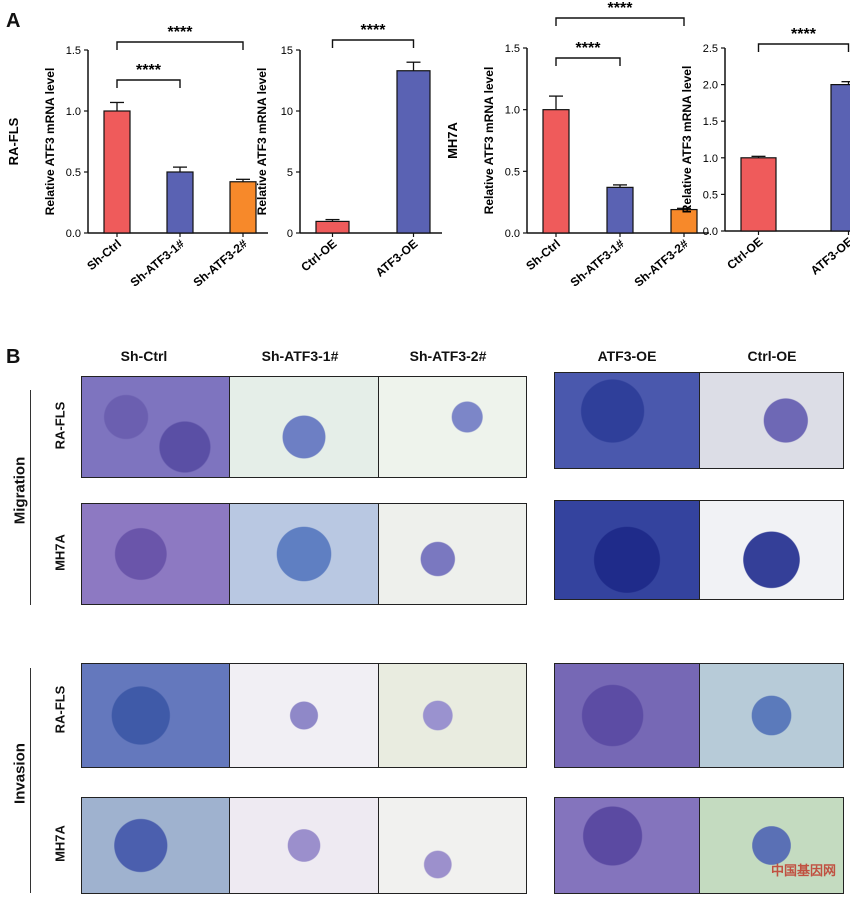 This screenshot has height=897, width=850. Describe the element at coordinates (452, 139) in the screenshot. I see `row-label: MH7A` at that location.